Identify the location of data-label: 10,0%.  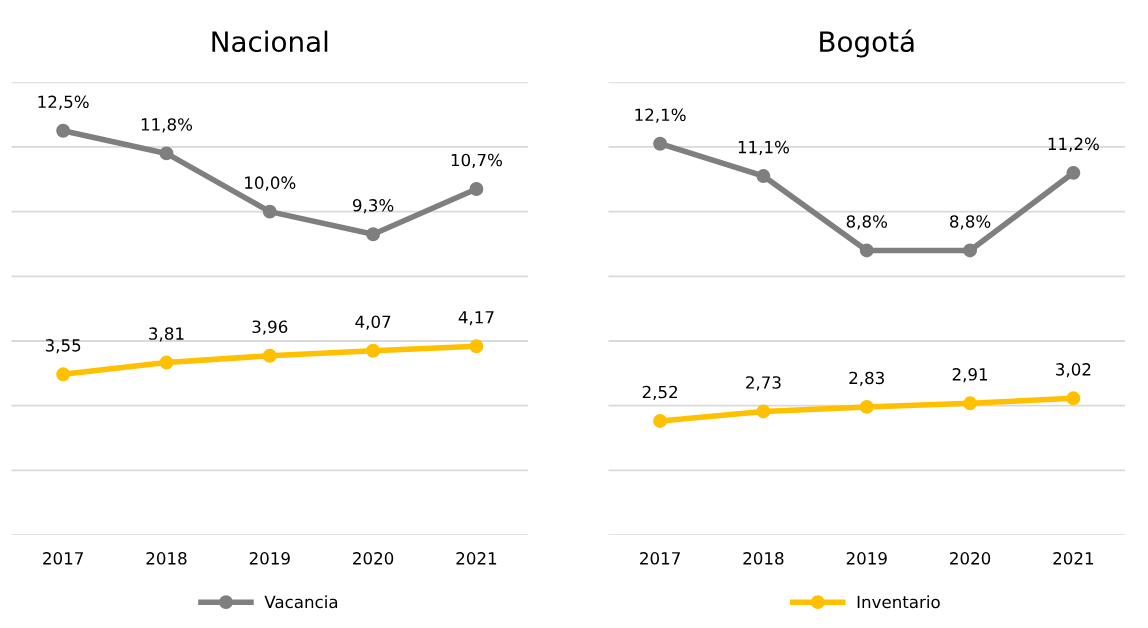
(270, 183).